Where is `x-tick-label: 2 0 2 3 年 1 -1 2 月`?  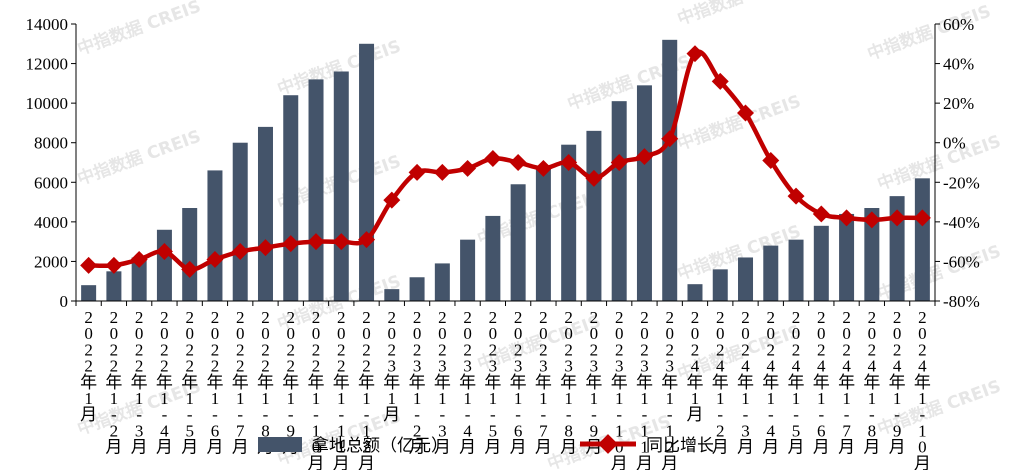 x-tick-label: 2 0 2 3 年 1 -1 2 月 is located at coordinates (669, 389).